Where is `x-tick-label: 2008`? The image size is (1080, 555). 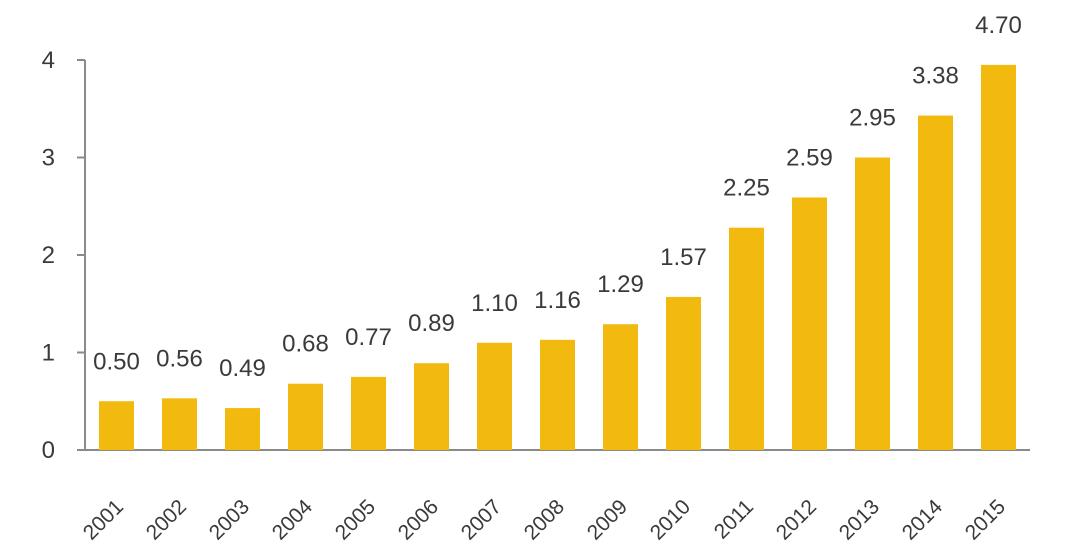
x-tick-label: 2008 is located at coordinates (544, 519).